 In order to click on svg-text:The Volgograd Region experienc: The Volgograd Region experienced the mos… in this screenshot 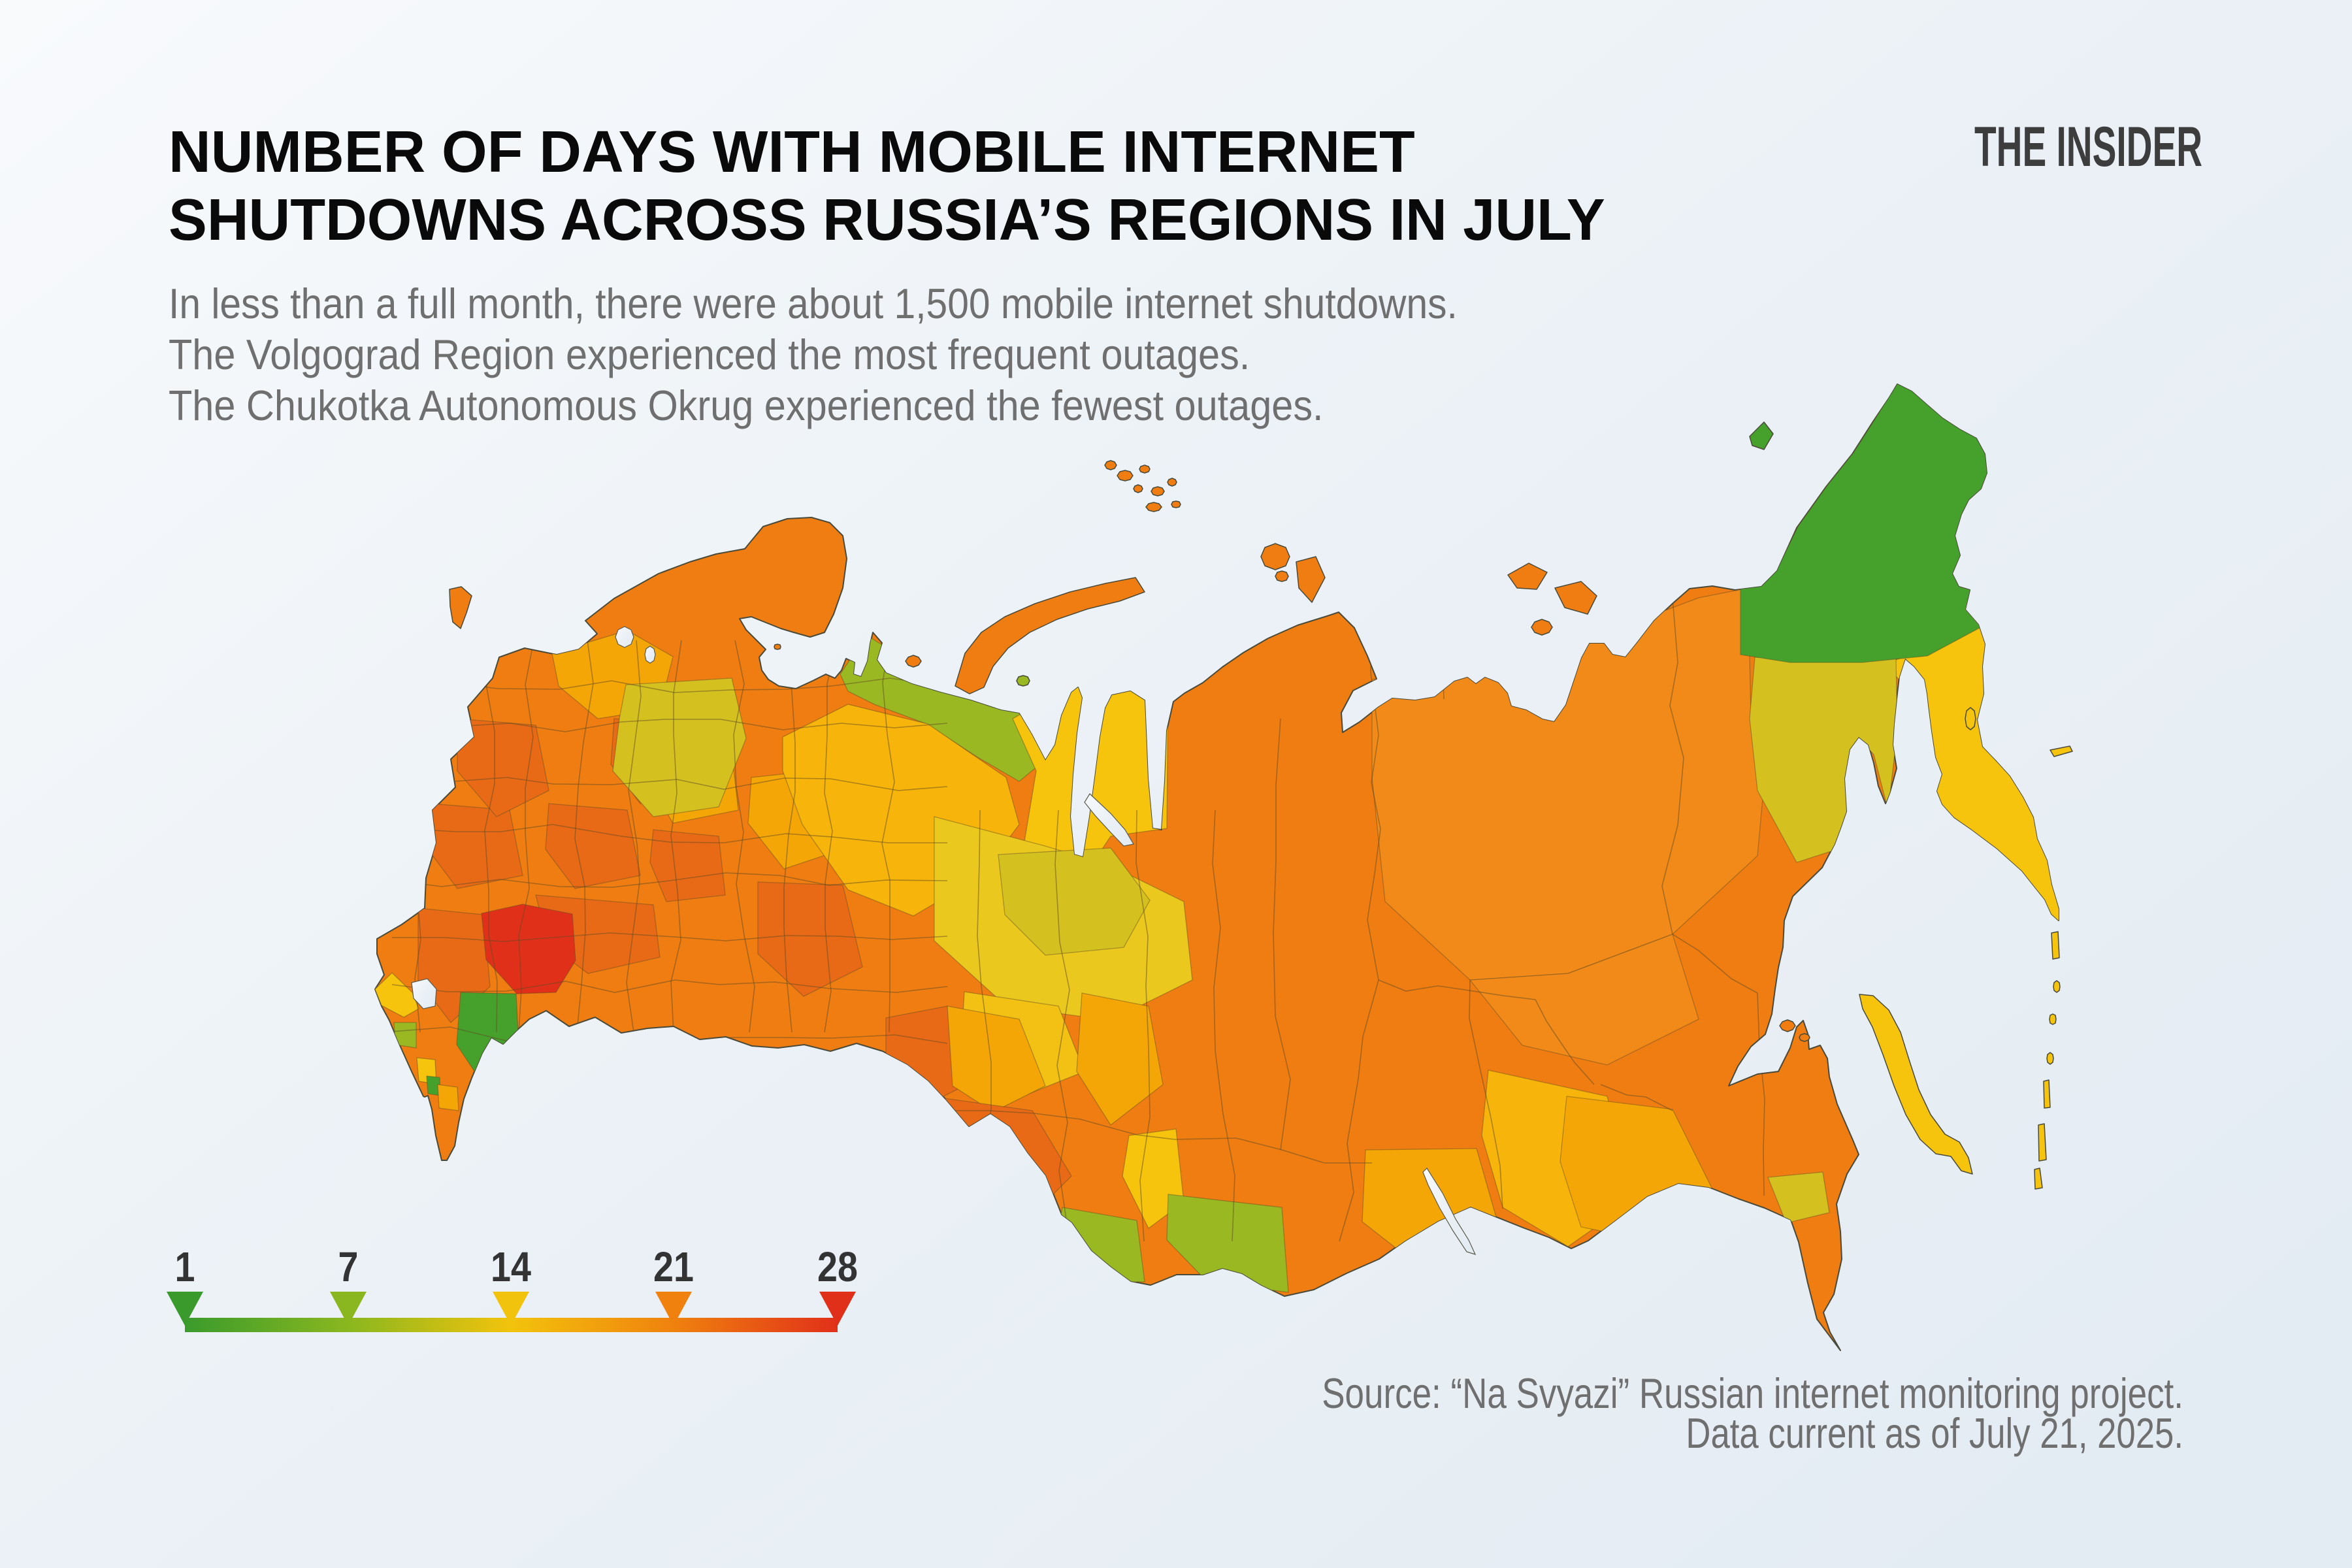, I will do `click(709, 355)`.